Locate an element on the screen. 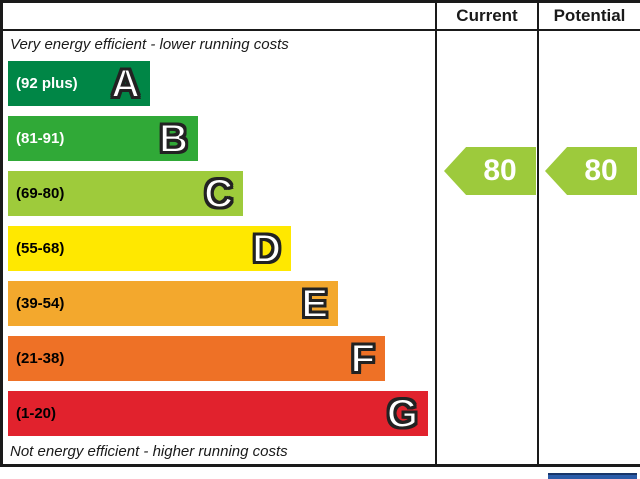 This screenshot has height=479, width=640. band-g-range: (1-20) is located at coordinates (36, 413).